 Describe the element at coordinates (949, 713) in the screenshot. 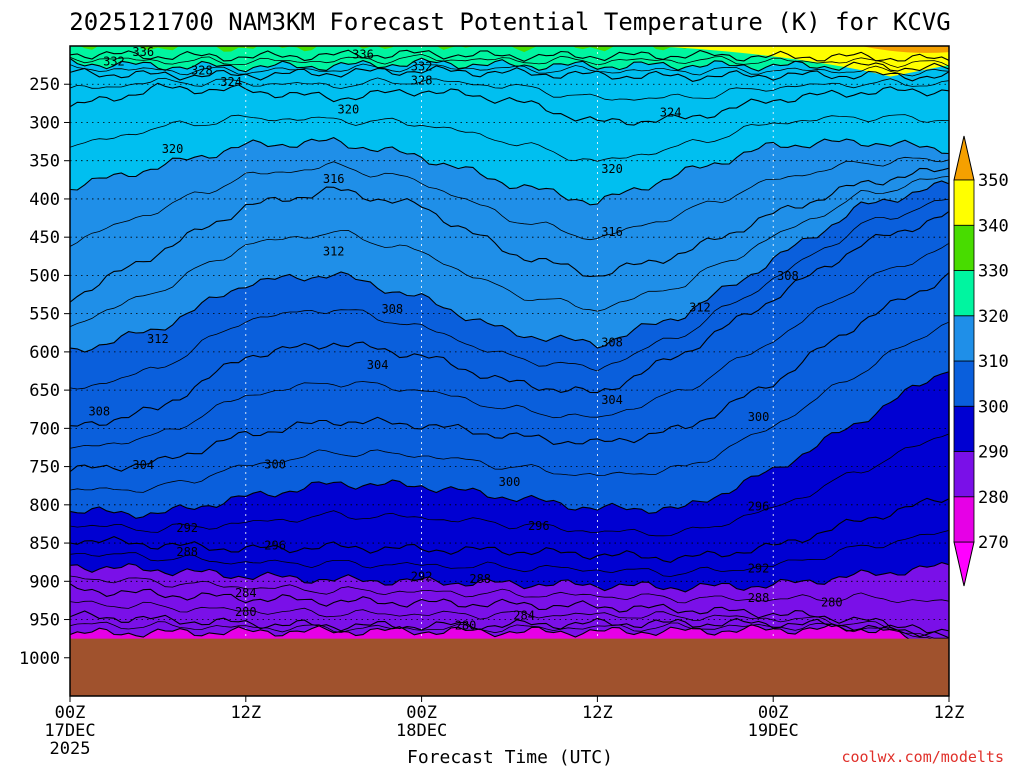

I see `x-tick-label-60: 12Z` at that location.